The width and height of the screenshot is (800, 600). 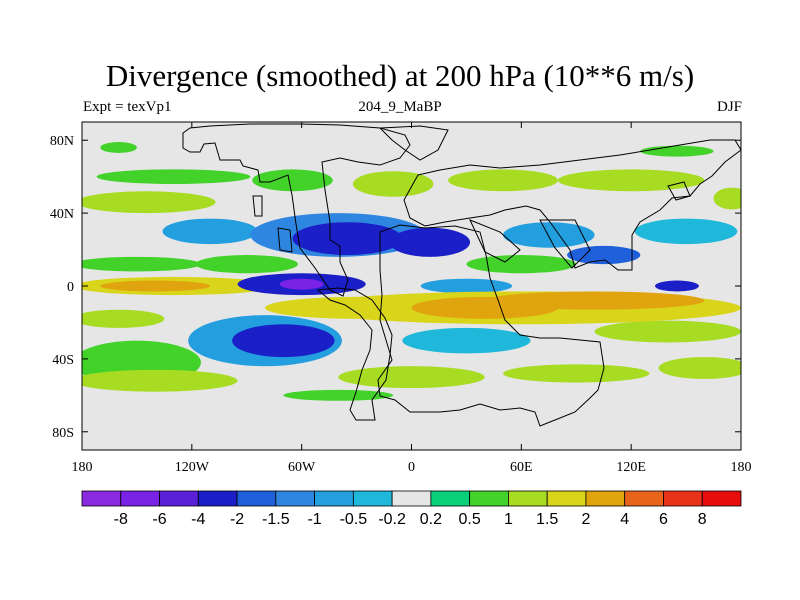 I want to click on coastline-africa, so click(x=491, y=325).